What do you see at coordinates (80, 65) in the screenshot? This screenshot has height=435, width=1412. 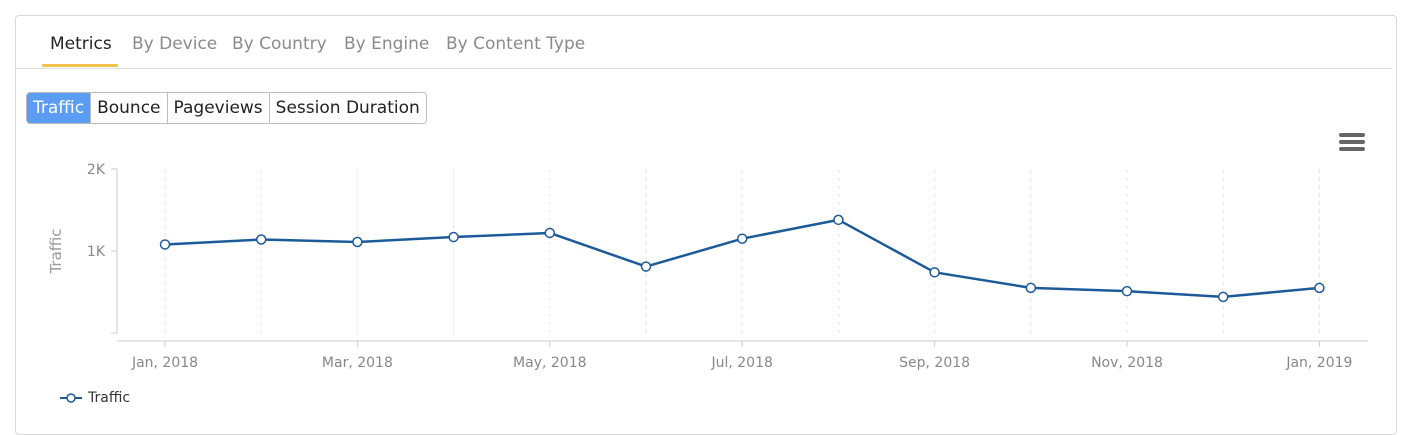 I see `active-tab-indicator` at bounding box center [80, 65].